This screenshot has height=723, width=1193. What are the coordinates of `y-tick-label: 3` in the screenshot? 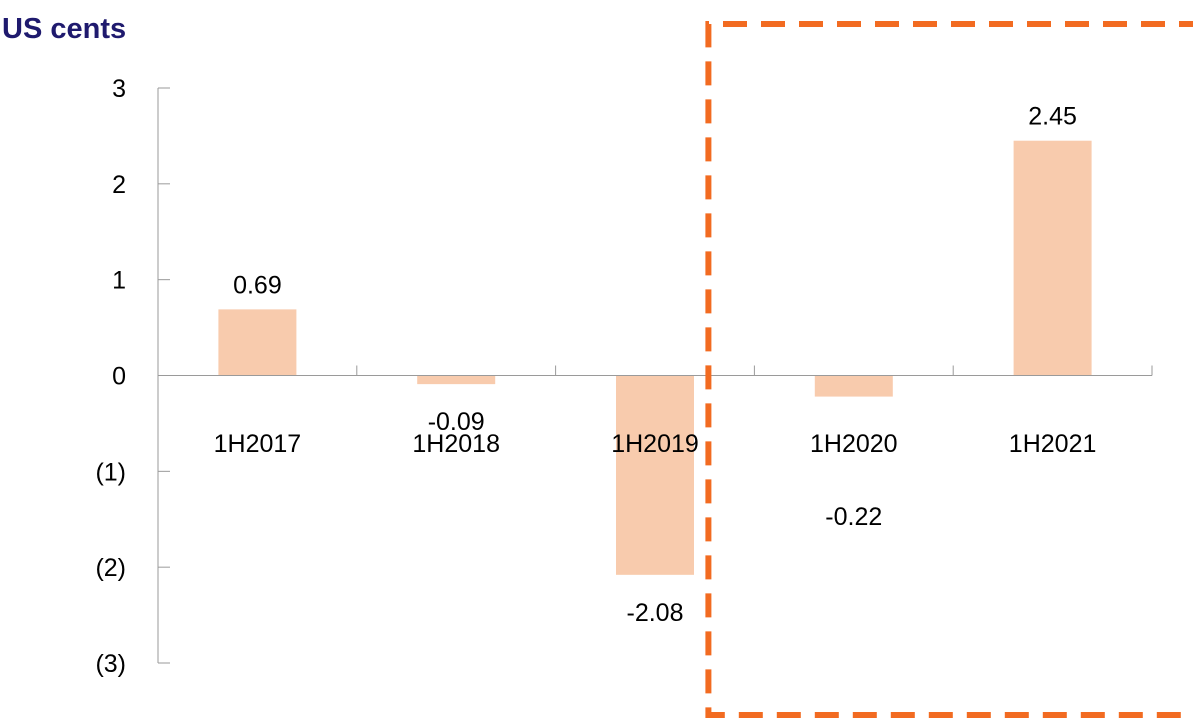 It's located at (119, 89).